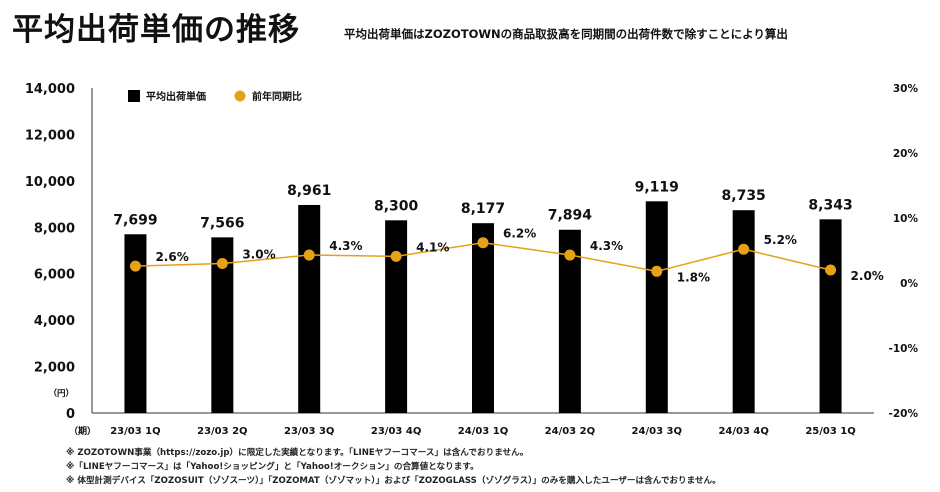 The width and height of the screenshot is (940, 492). What do you see at coordinates (432, 247) in the screenshot?
I see `yoy-value-label: 4.1%` at bounding box center [432, 247].